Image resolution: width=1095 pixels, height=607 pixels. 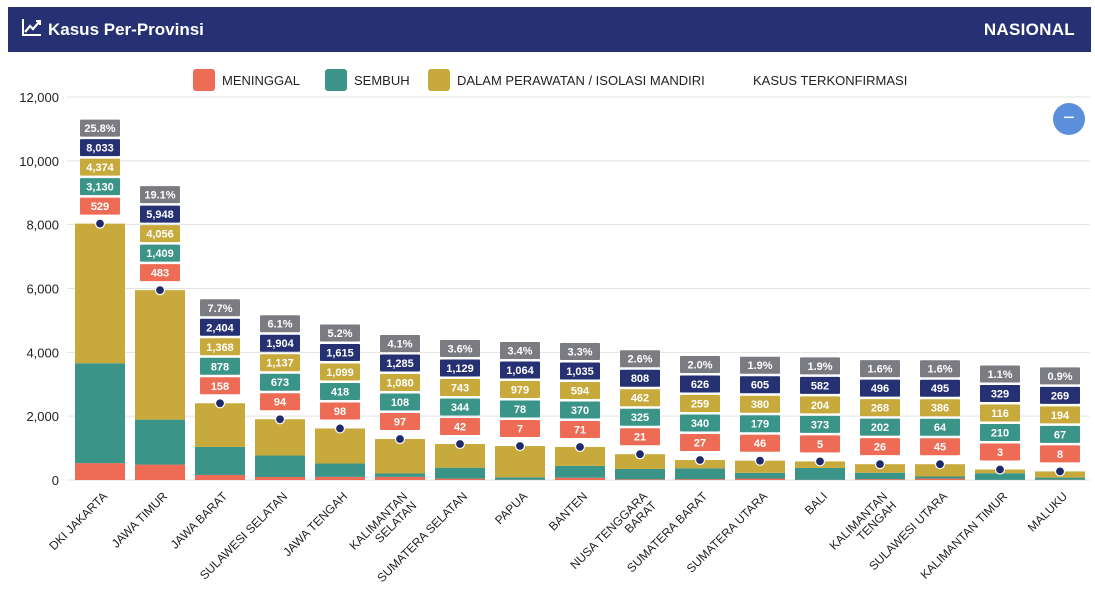 I want to click on chart-header: Kasus Per-Provinsi NASIONAL, so click(x=549, y=29).